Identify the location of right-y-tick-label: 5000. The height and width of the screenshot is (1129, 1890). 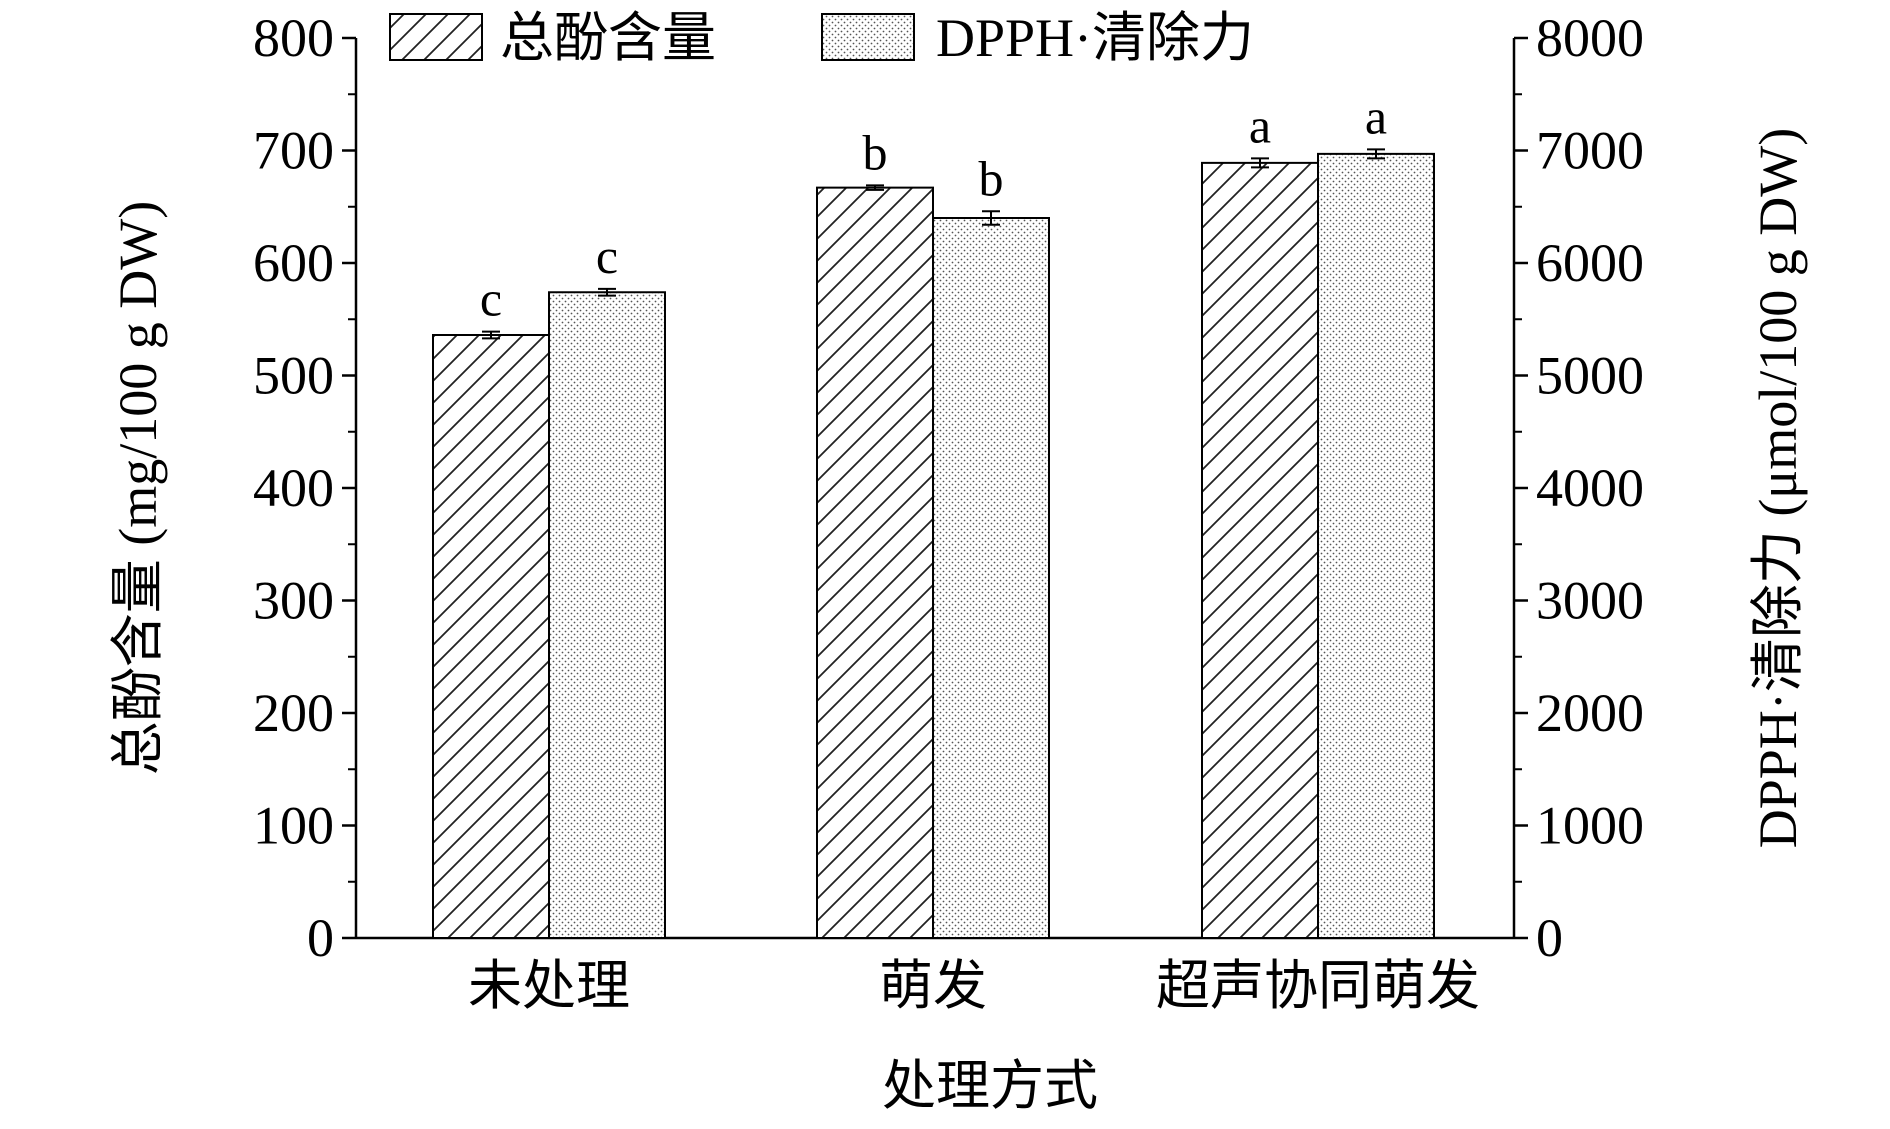
(1590, 376).